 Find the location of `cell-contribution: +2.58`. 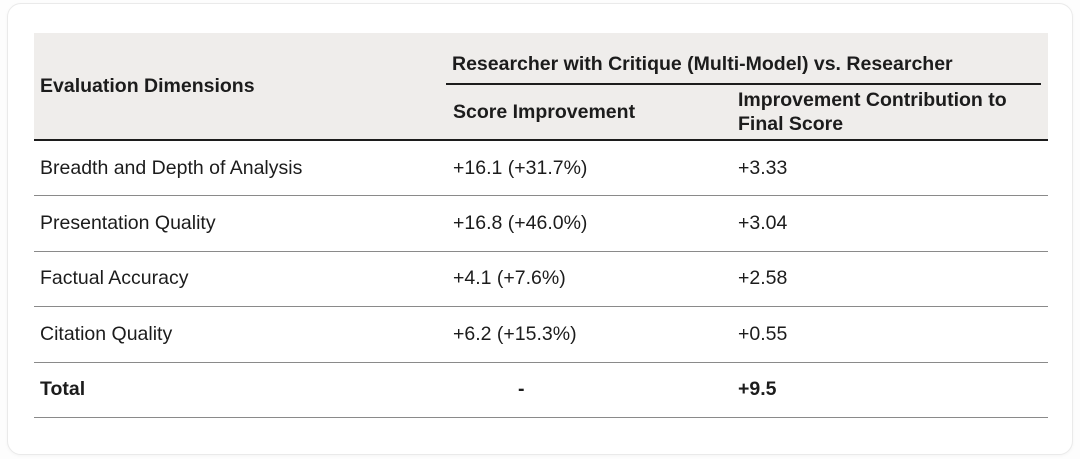

cell-contribution: +2.58 is located at coordinates (763, 278).